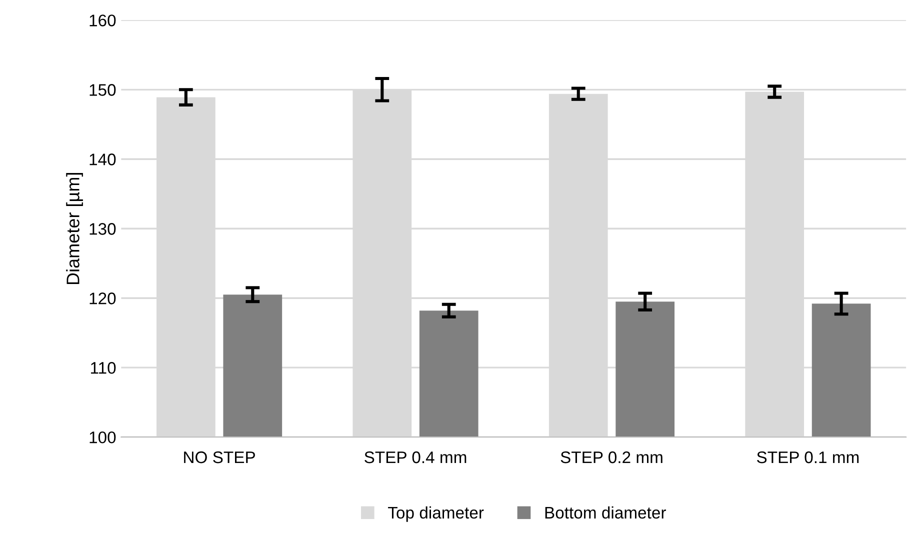 This screenshot has width=918, height=545. I want to click on y-tick-label: 120, so click(103, 298).